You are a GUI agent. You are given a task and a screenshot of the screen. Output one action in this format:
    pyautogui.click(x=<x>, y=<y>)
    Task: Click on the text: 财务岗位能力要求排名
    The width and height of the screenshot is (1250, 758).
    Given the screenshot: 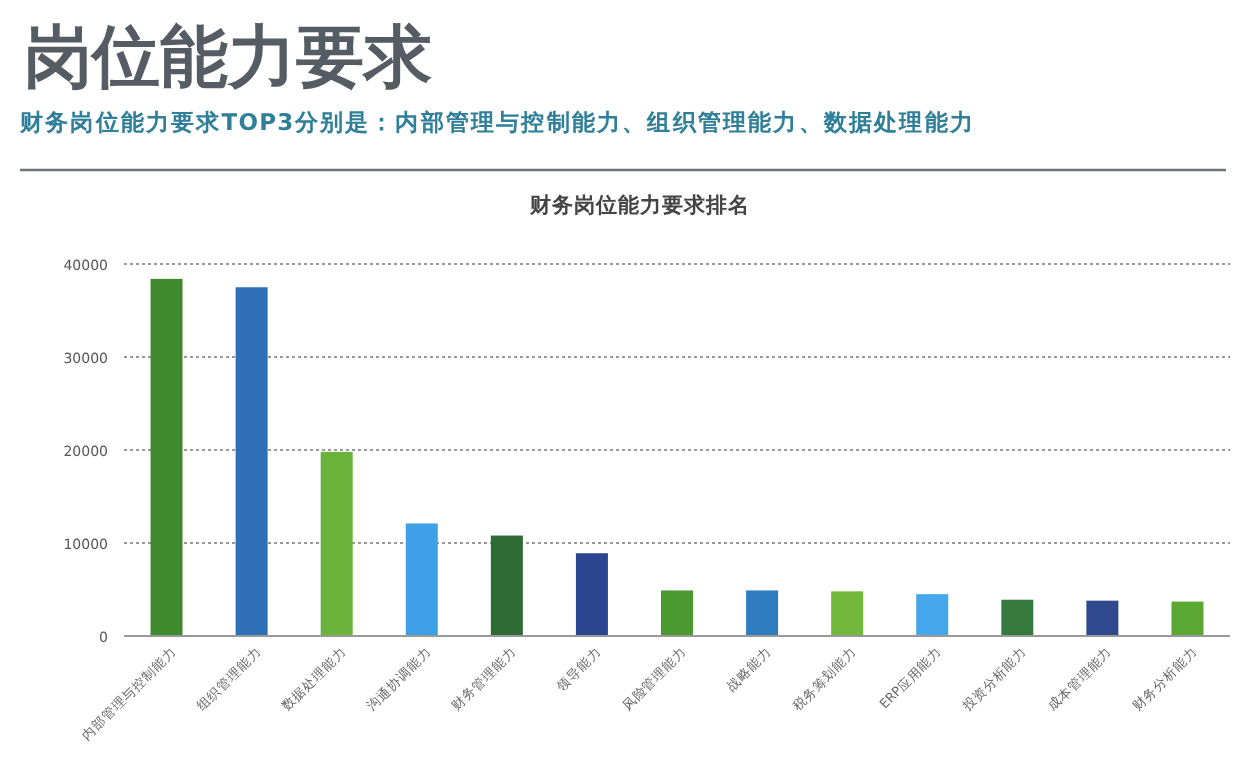 What is the action you would take?
    pyautogui.click(x=639, y=205)
    